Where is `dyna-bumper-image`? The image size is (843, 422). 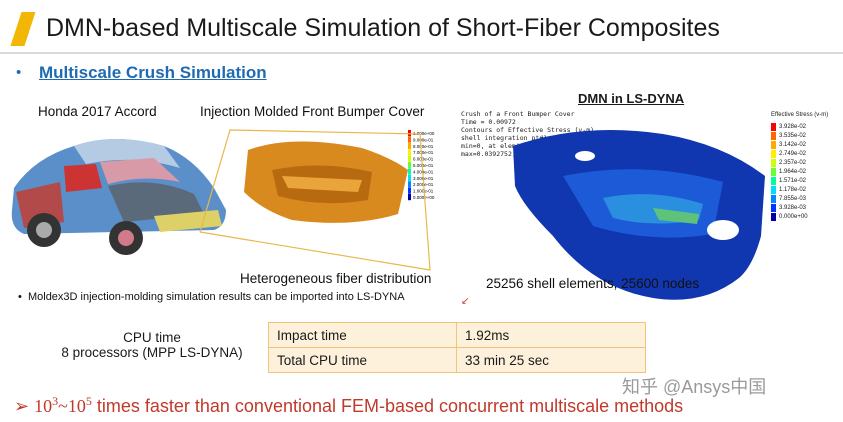
dyna-bumper-image is located at coordinates (639, 215).